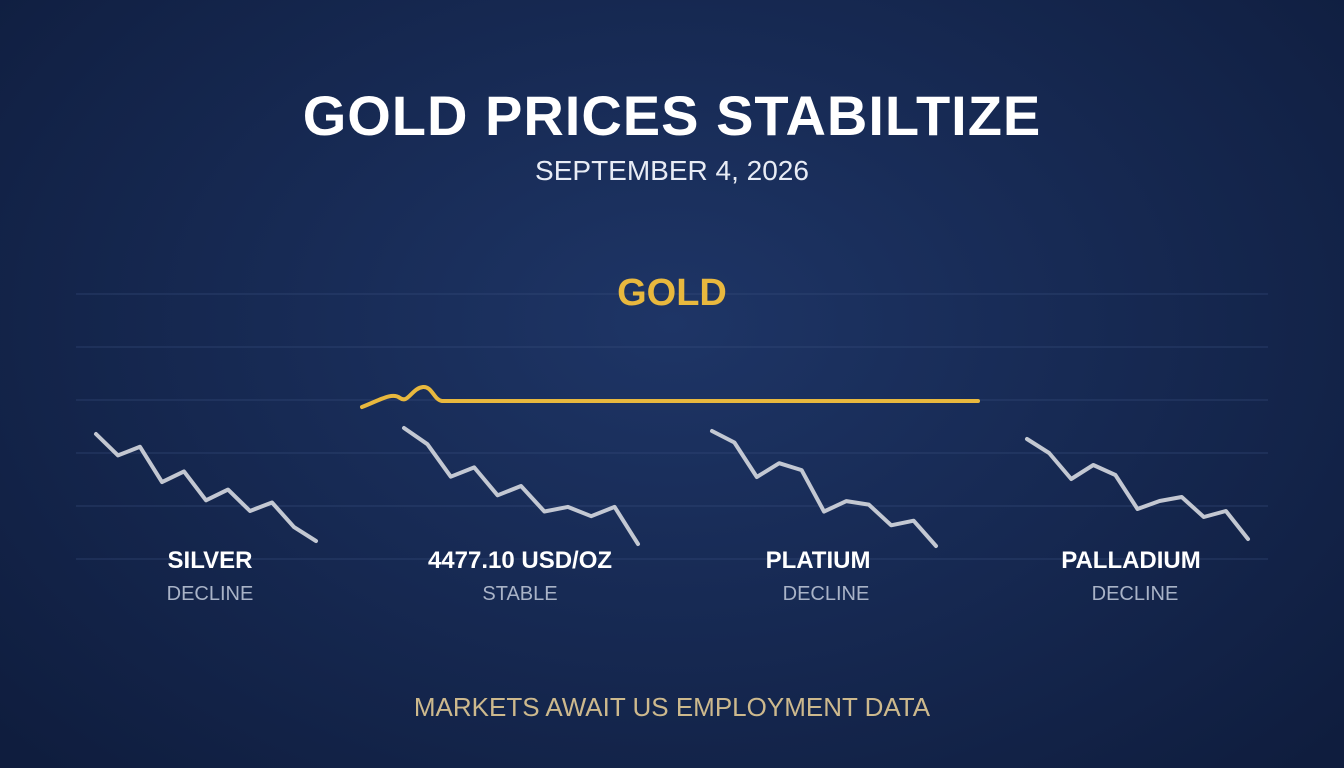 The height and width of the screenshot is (768, 1344). I want to click on gold-status: STABLE, so click(520, 594).